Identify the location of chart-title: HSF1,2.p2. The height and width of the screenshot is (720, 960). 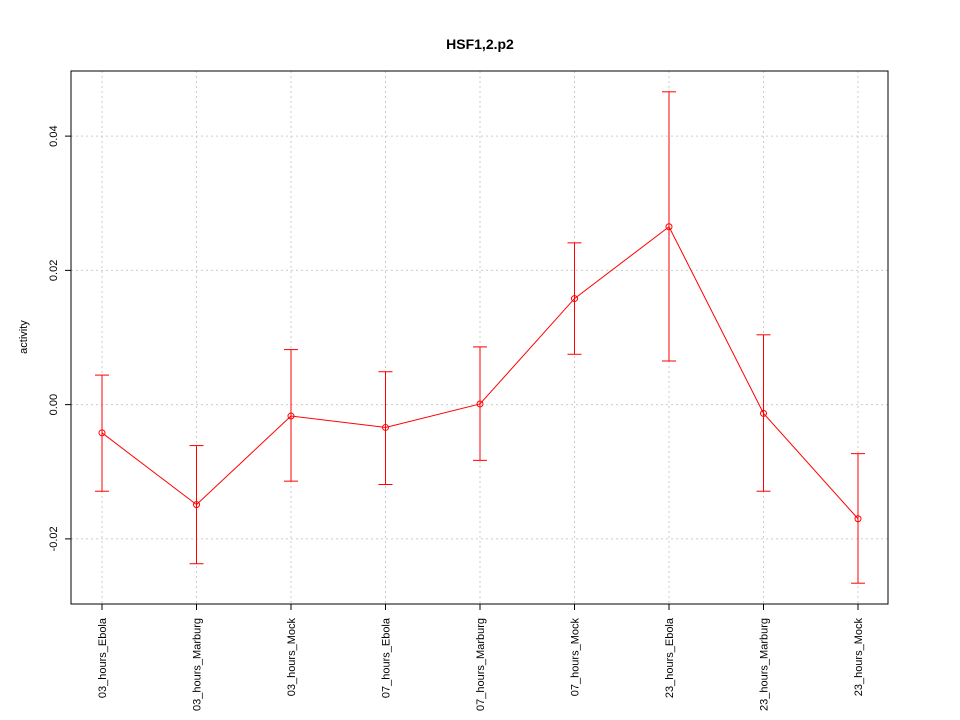
(480, 44).